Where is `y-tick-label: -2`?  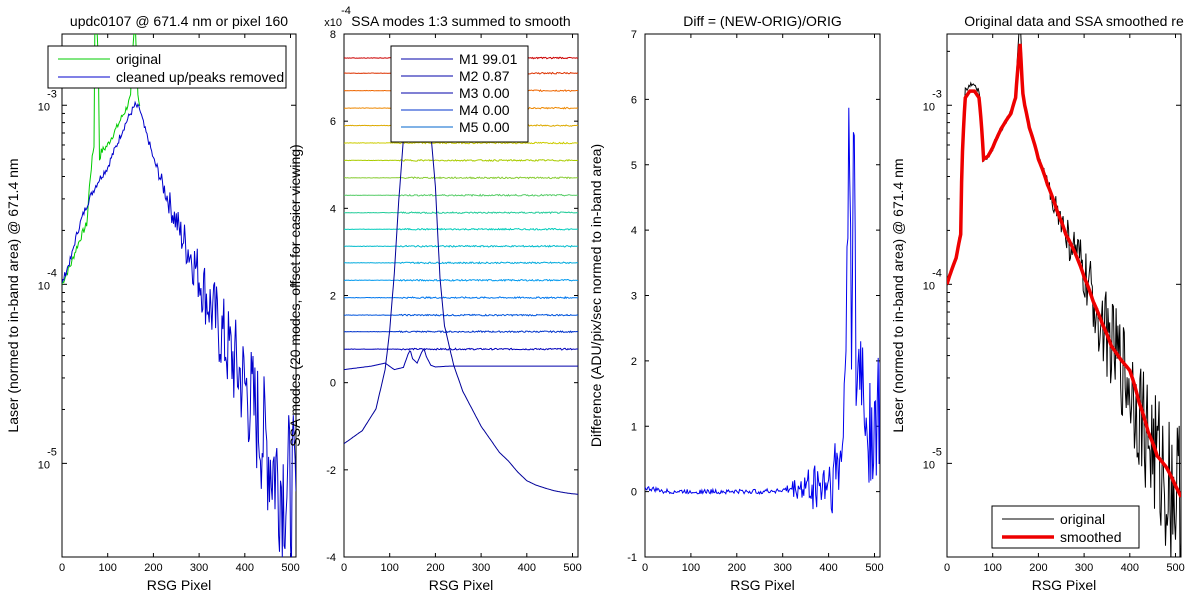 y-tick-label: -2 is located at coordinates (331, 471).